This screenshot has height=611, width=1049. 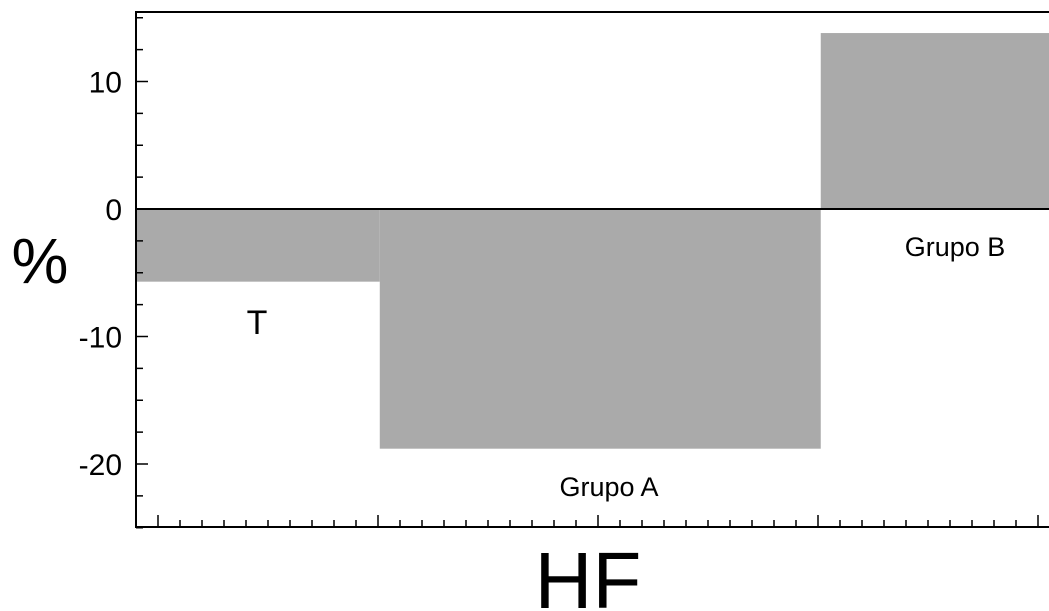 I want to click on y-tick-label: -10, so click(x=100, y=338).